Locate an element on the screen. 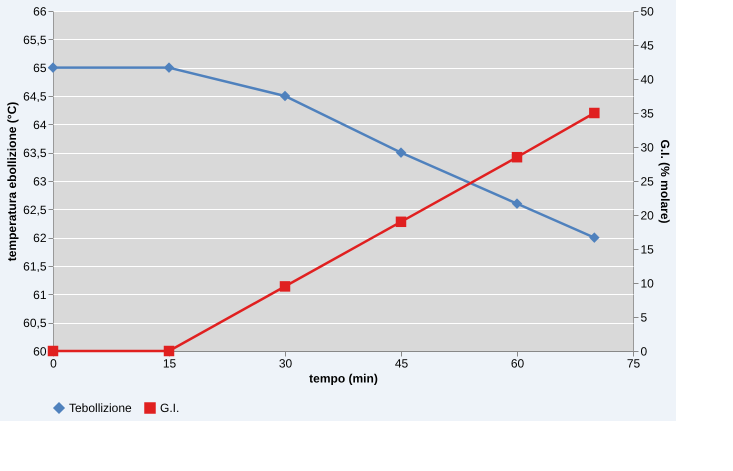 The image size is (733, 471). y2-tick-label: 35 is located at coordinates (647, 113).